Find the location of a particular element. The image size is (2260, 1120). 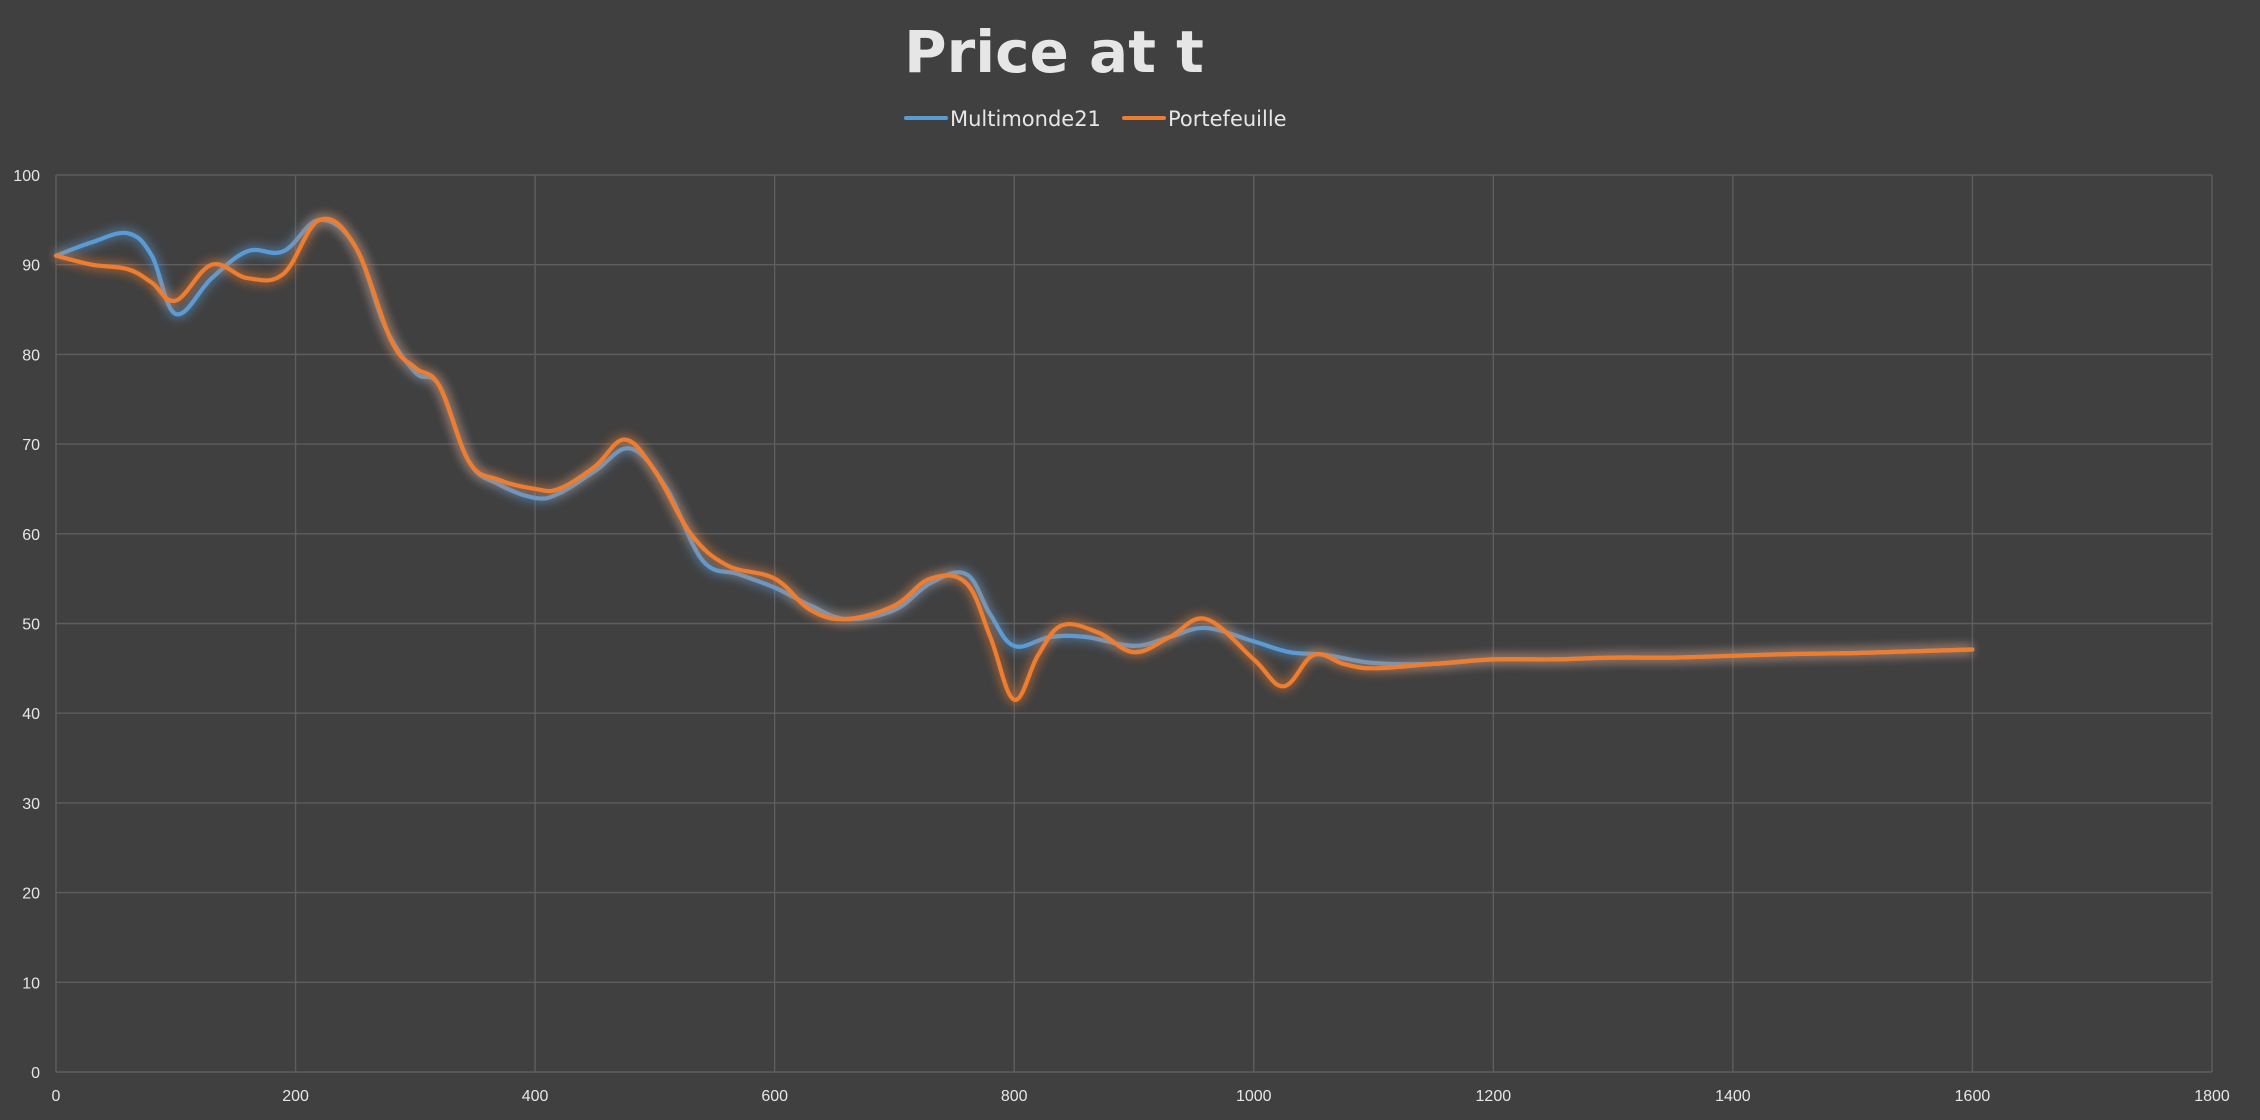

x-tick-label: 1000 is located at coordinates (1254, 1096).